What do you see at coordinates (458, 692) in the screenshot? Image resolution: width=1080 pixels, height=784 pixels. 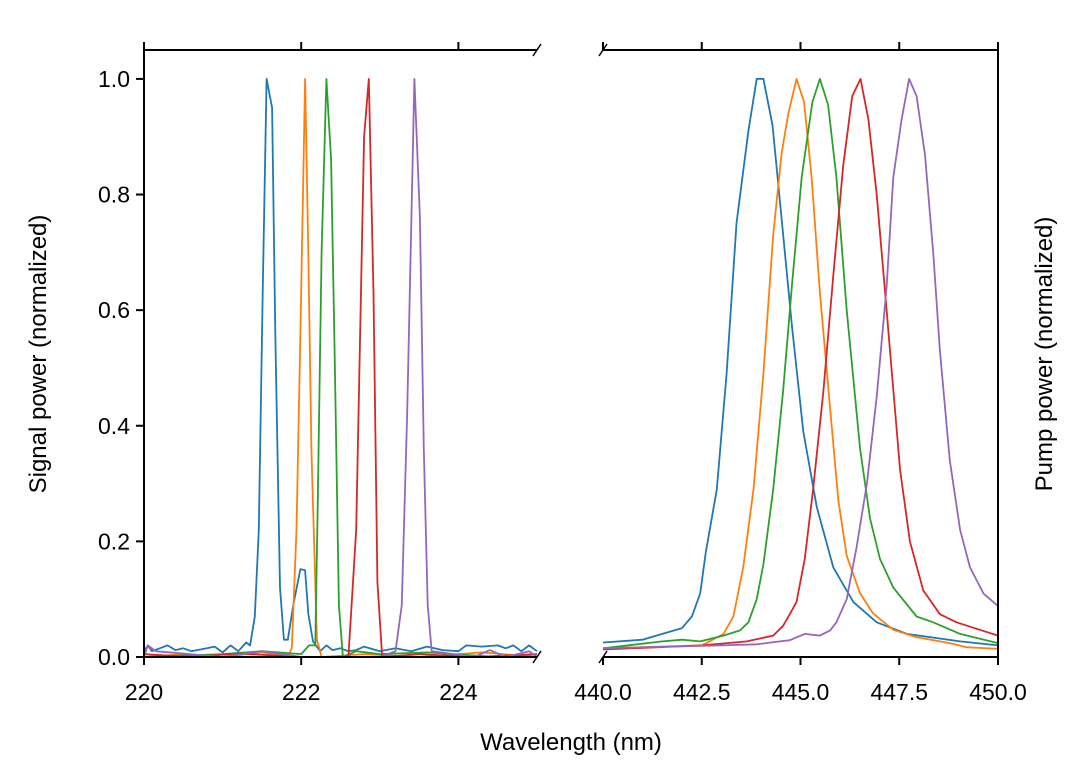 I see `x-tick-label: 224` at bounding box center [458, 692].